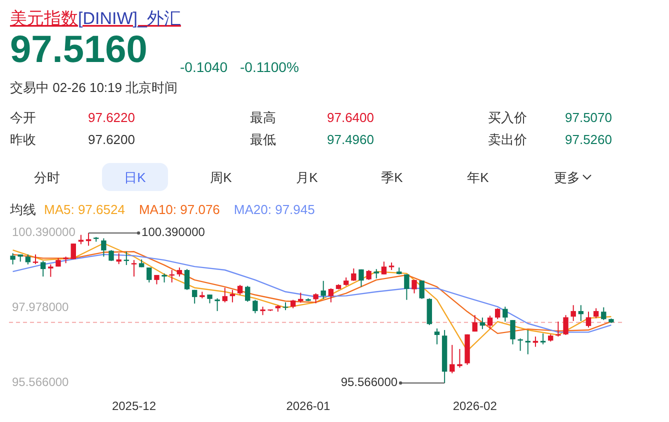 This screenshot has width=669, height=422. I want to click on legend-title: 均线, so click(22, 209).